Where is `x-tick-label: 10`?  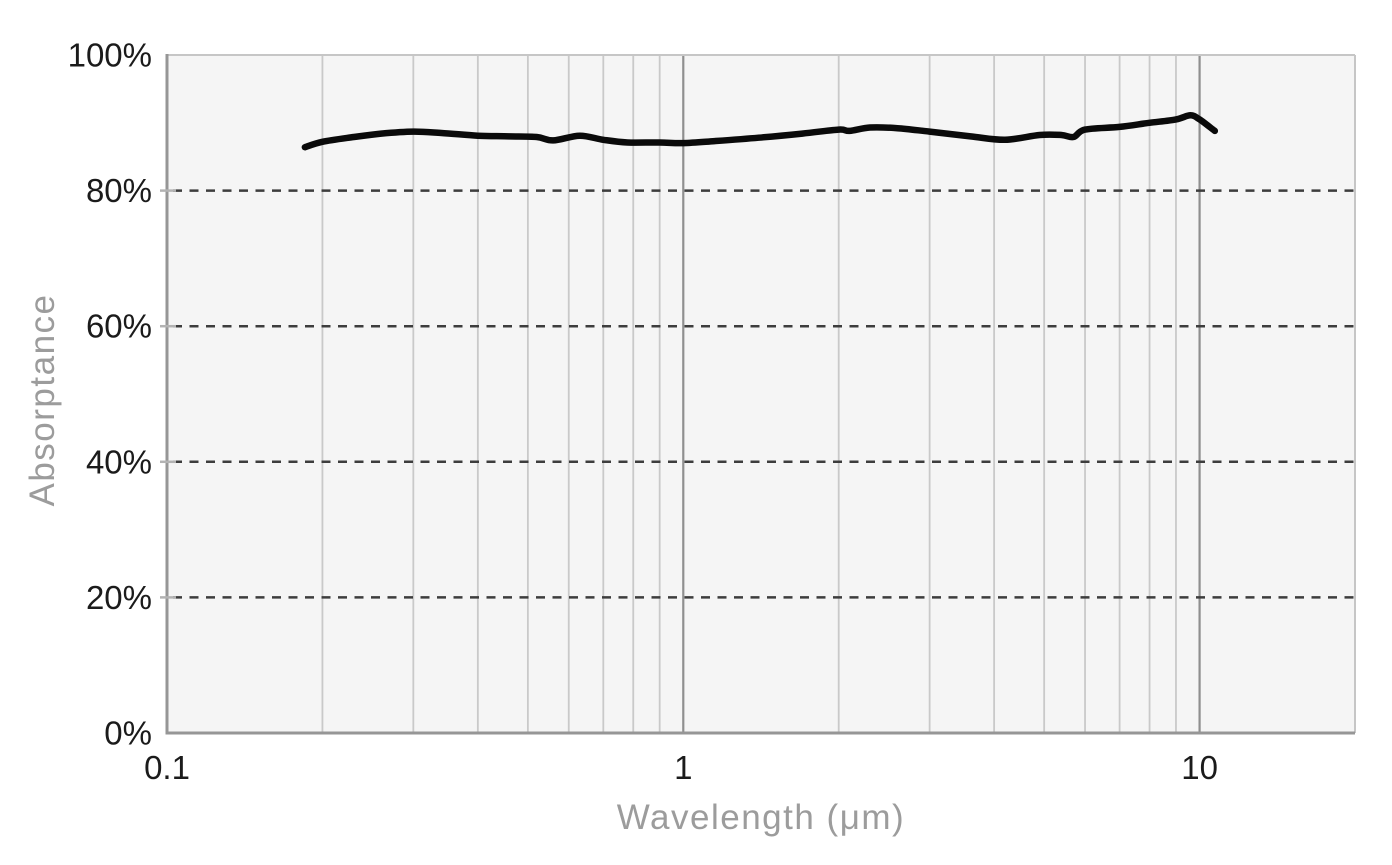
x-tick-label: 10 is located at coordinates (1199, 767).